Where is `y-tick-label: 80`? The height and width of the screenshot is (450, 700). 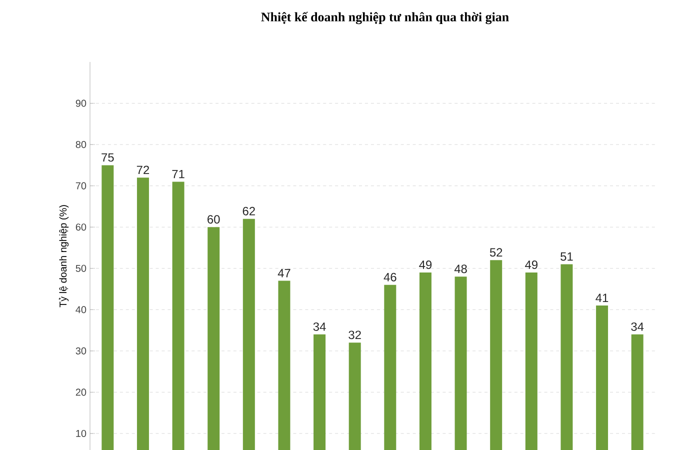 y-tick-label: 80 is located at coordinates (81, 144).